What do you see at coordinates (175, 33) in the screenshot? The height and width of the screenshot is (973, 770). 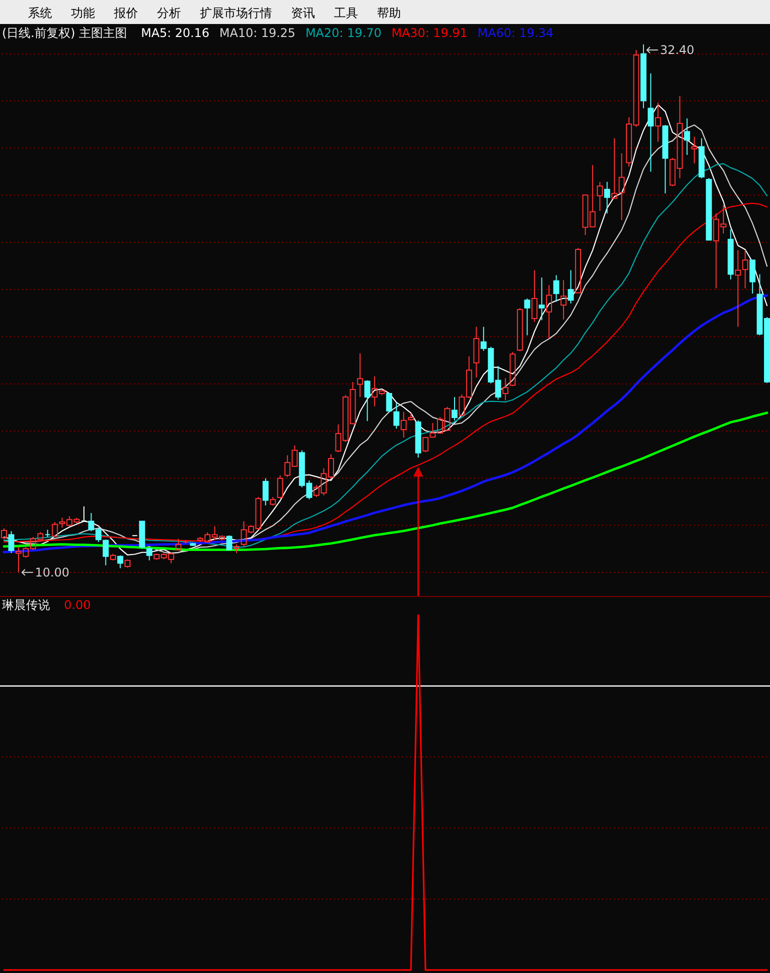 I see `text: MA5: 20.16` at bounding box center [175, 33].